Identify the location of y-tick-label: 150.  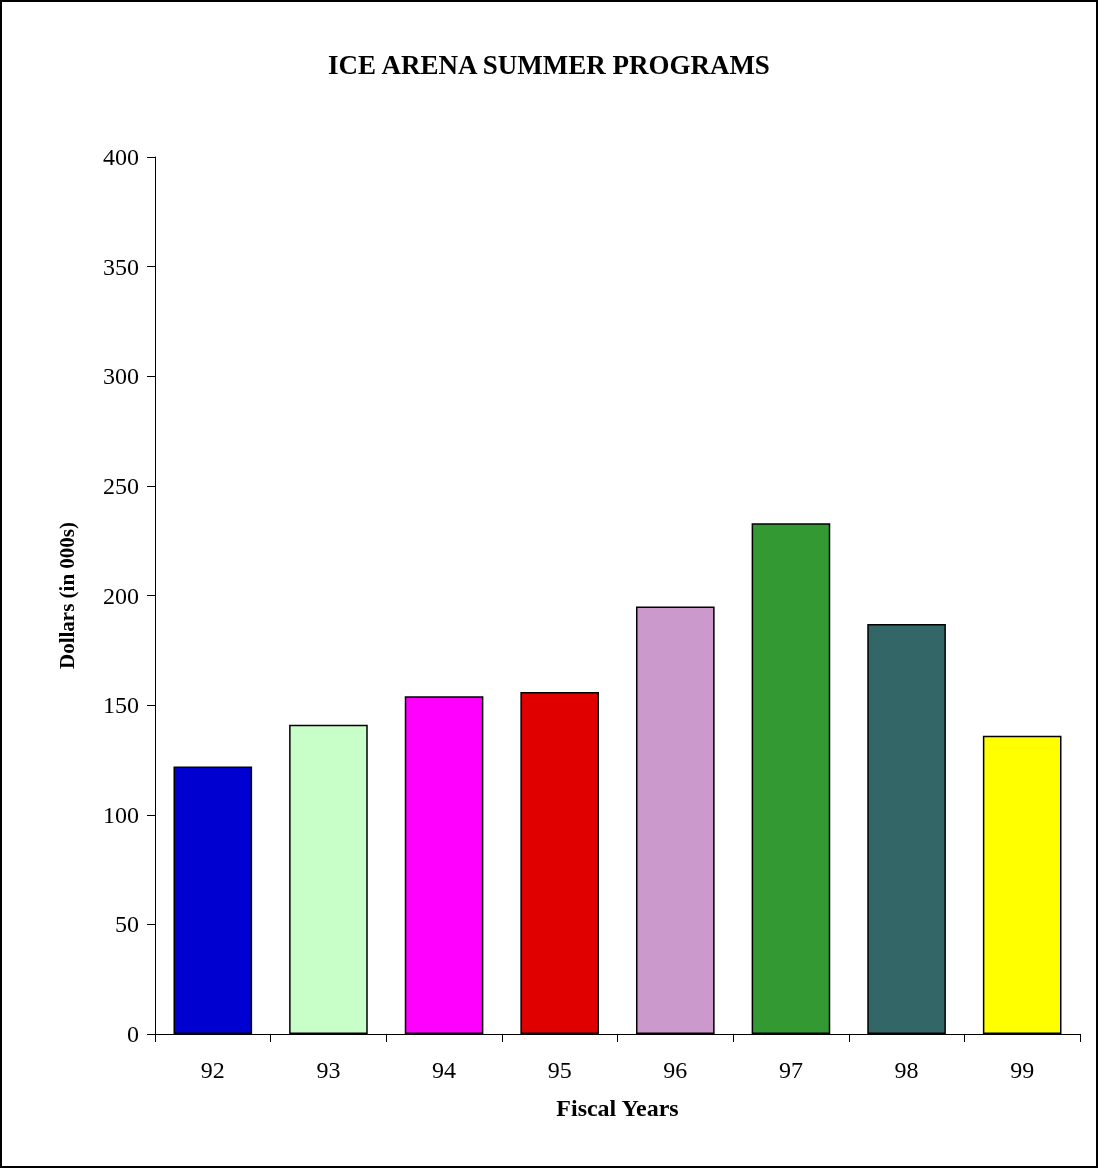
(121, 705).